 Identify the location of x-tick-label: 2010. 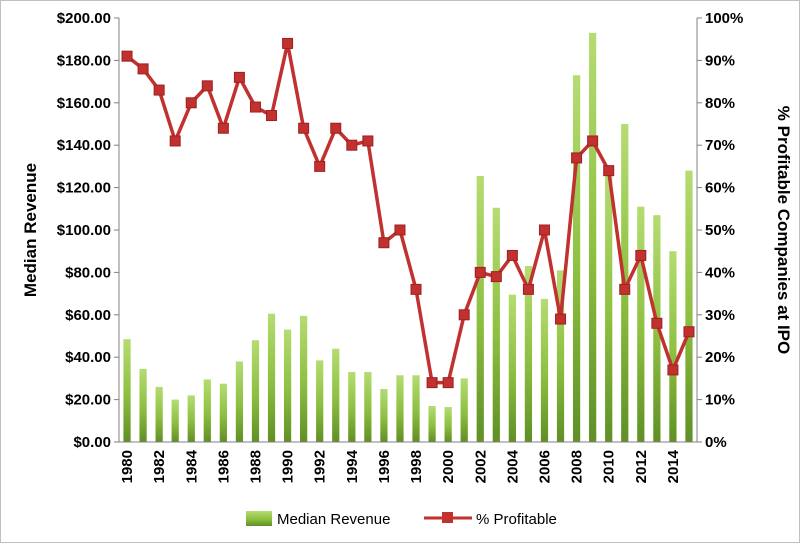
(609, 466).